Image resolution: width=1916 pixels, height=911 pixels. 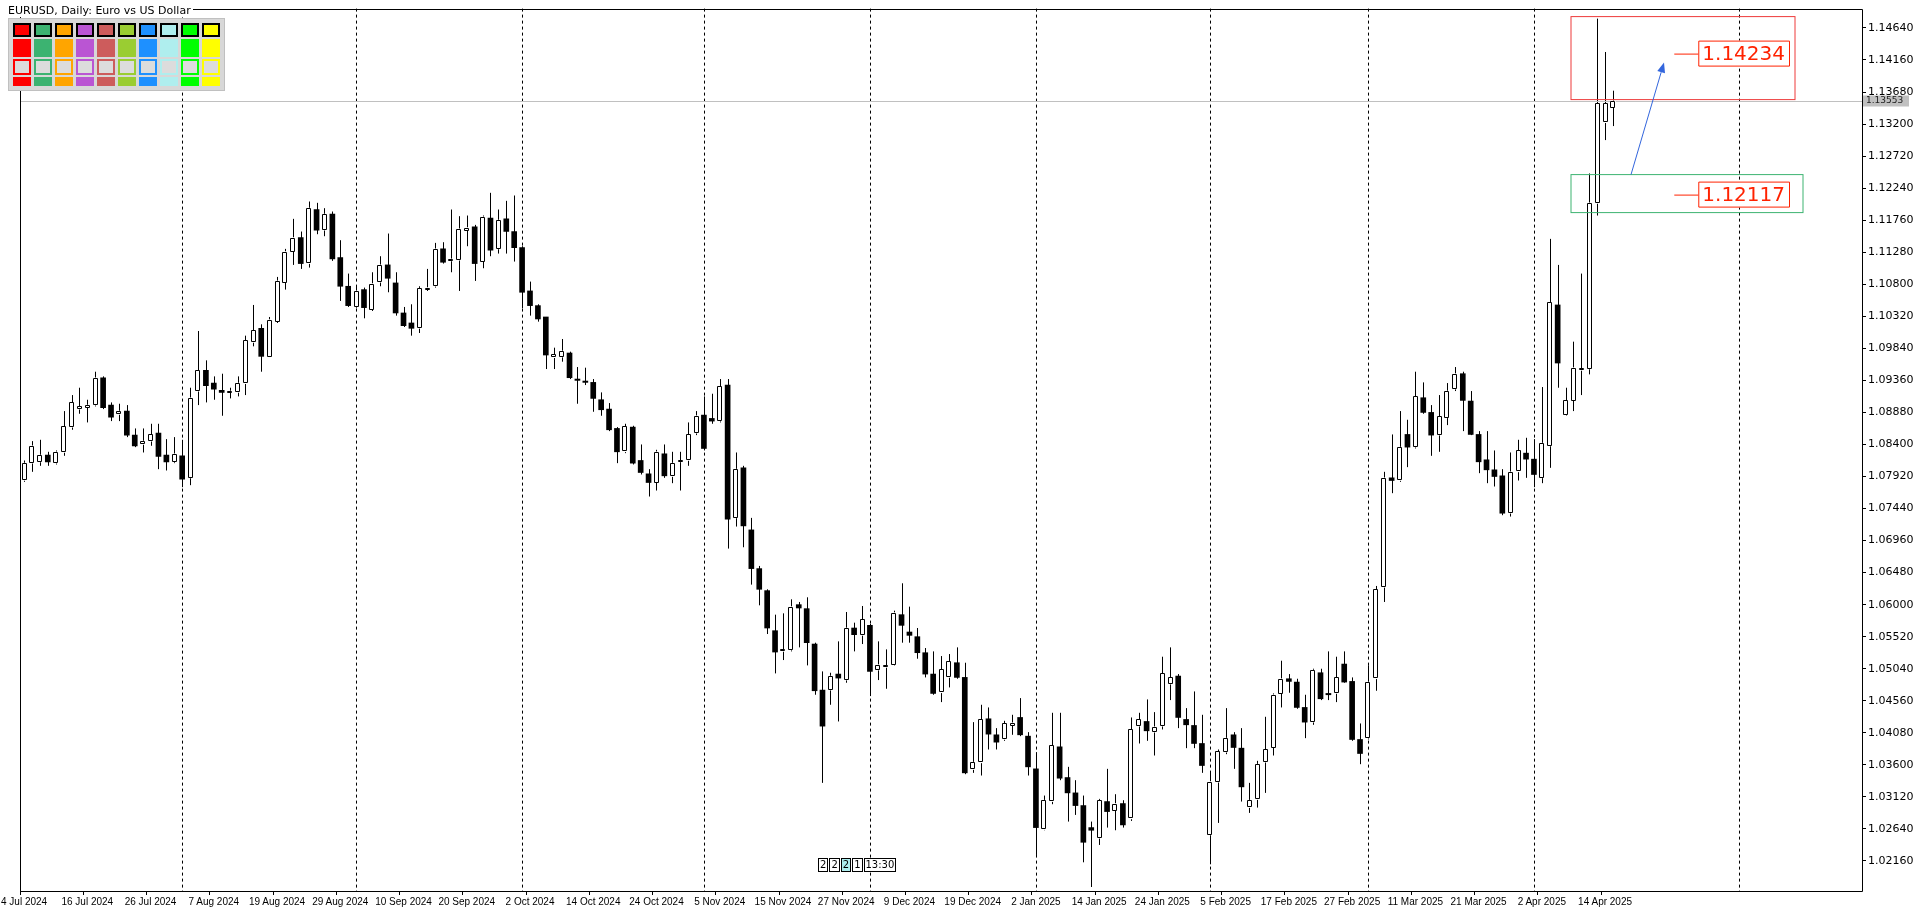 What do you see at coordinates (1891, 348) in the screenshot?
I see `y-tick-label: 1.09840` at bounding box center [1891, 348].